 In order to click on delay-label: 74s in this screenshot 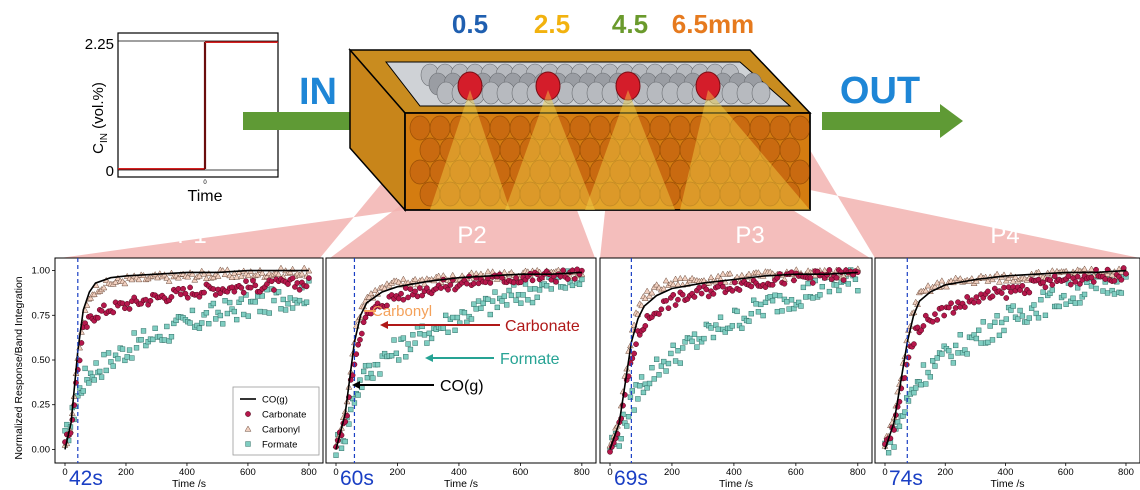, I will do `click(906, 478)`.